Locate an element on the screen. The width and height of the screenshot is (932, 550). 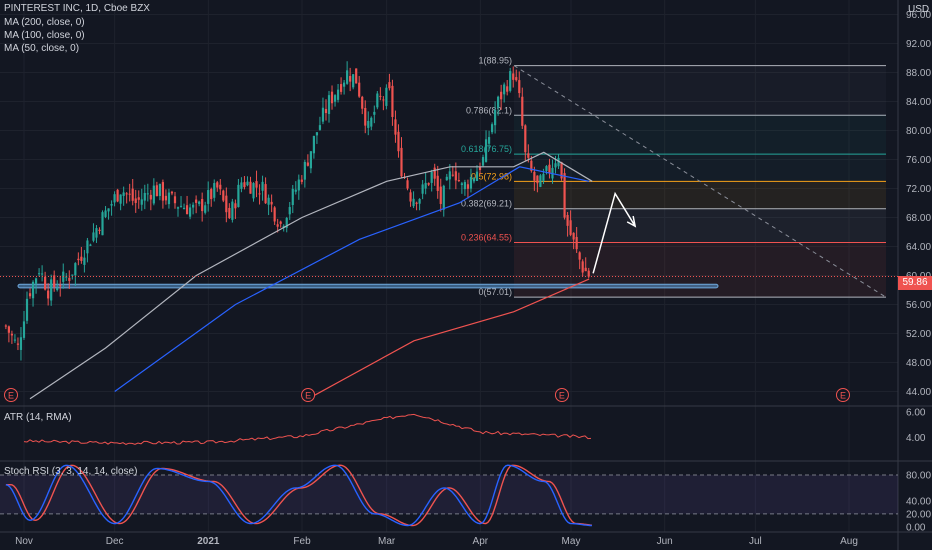
legend-ma200: MA (200, close, 0) is located at coordinates (44, 22).